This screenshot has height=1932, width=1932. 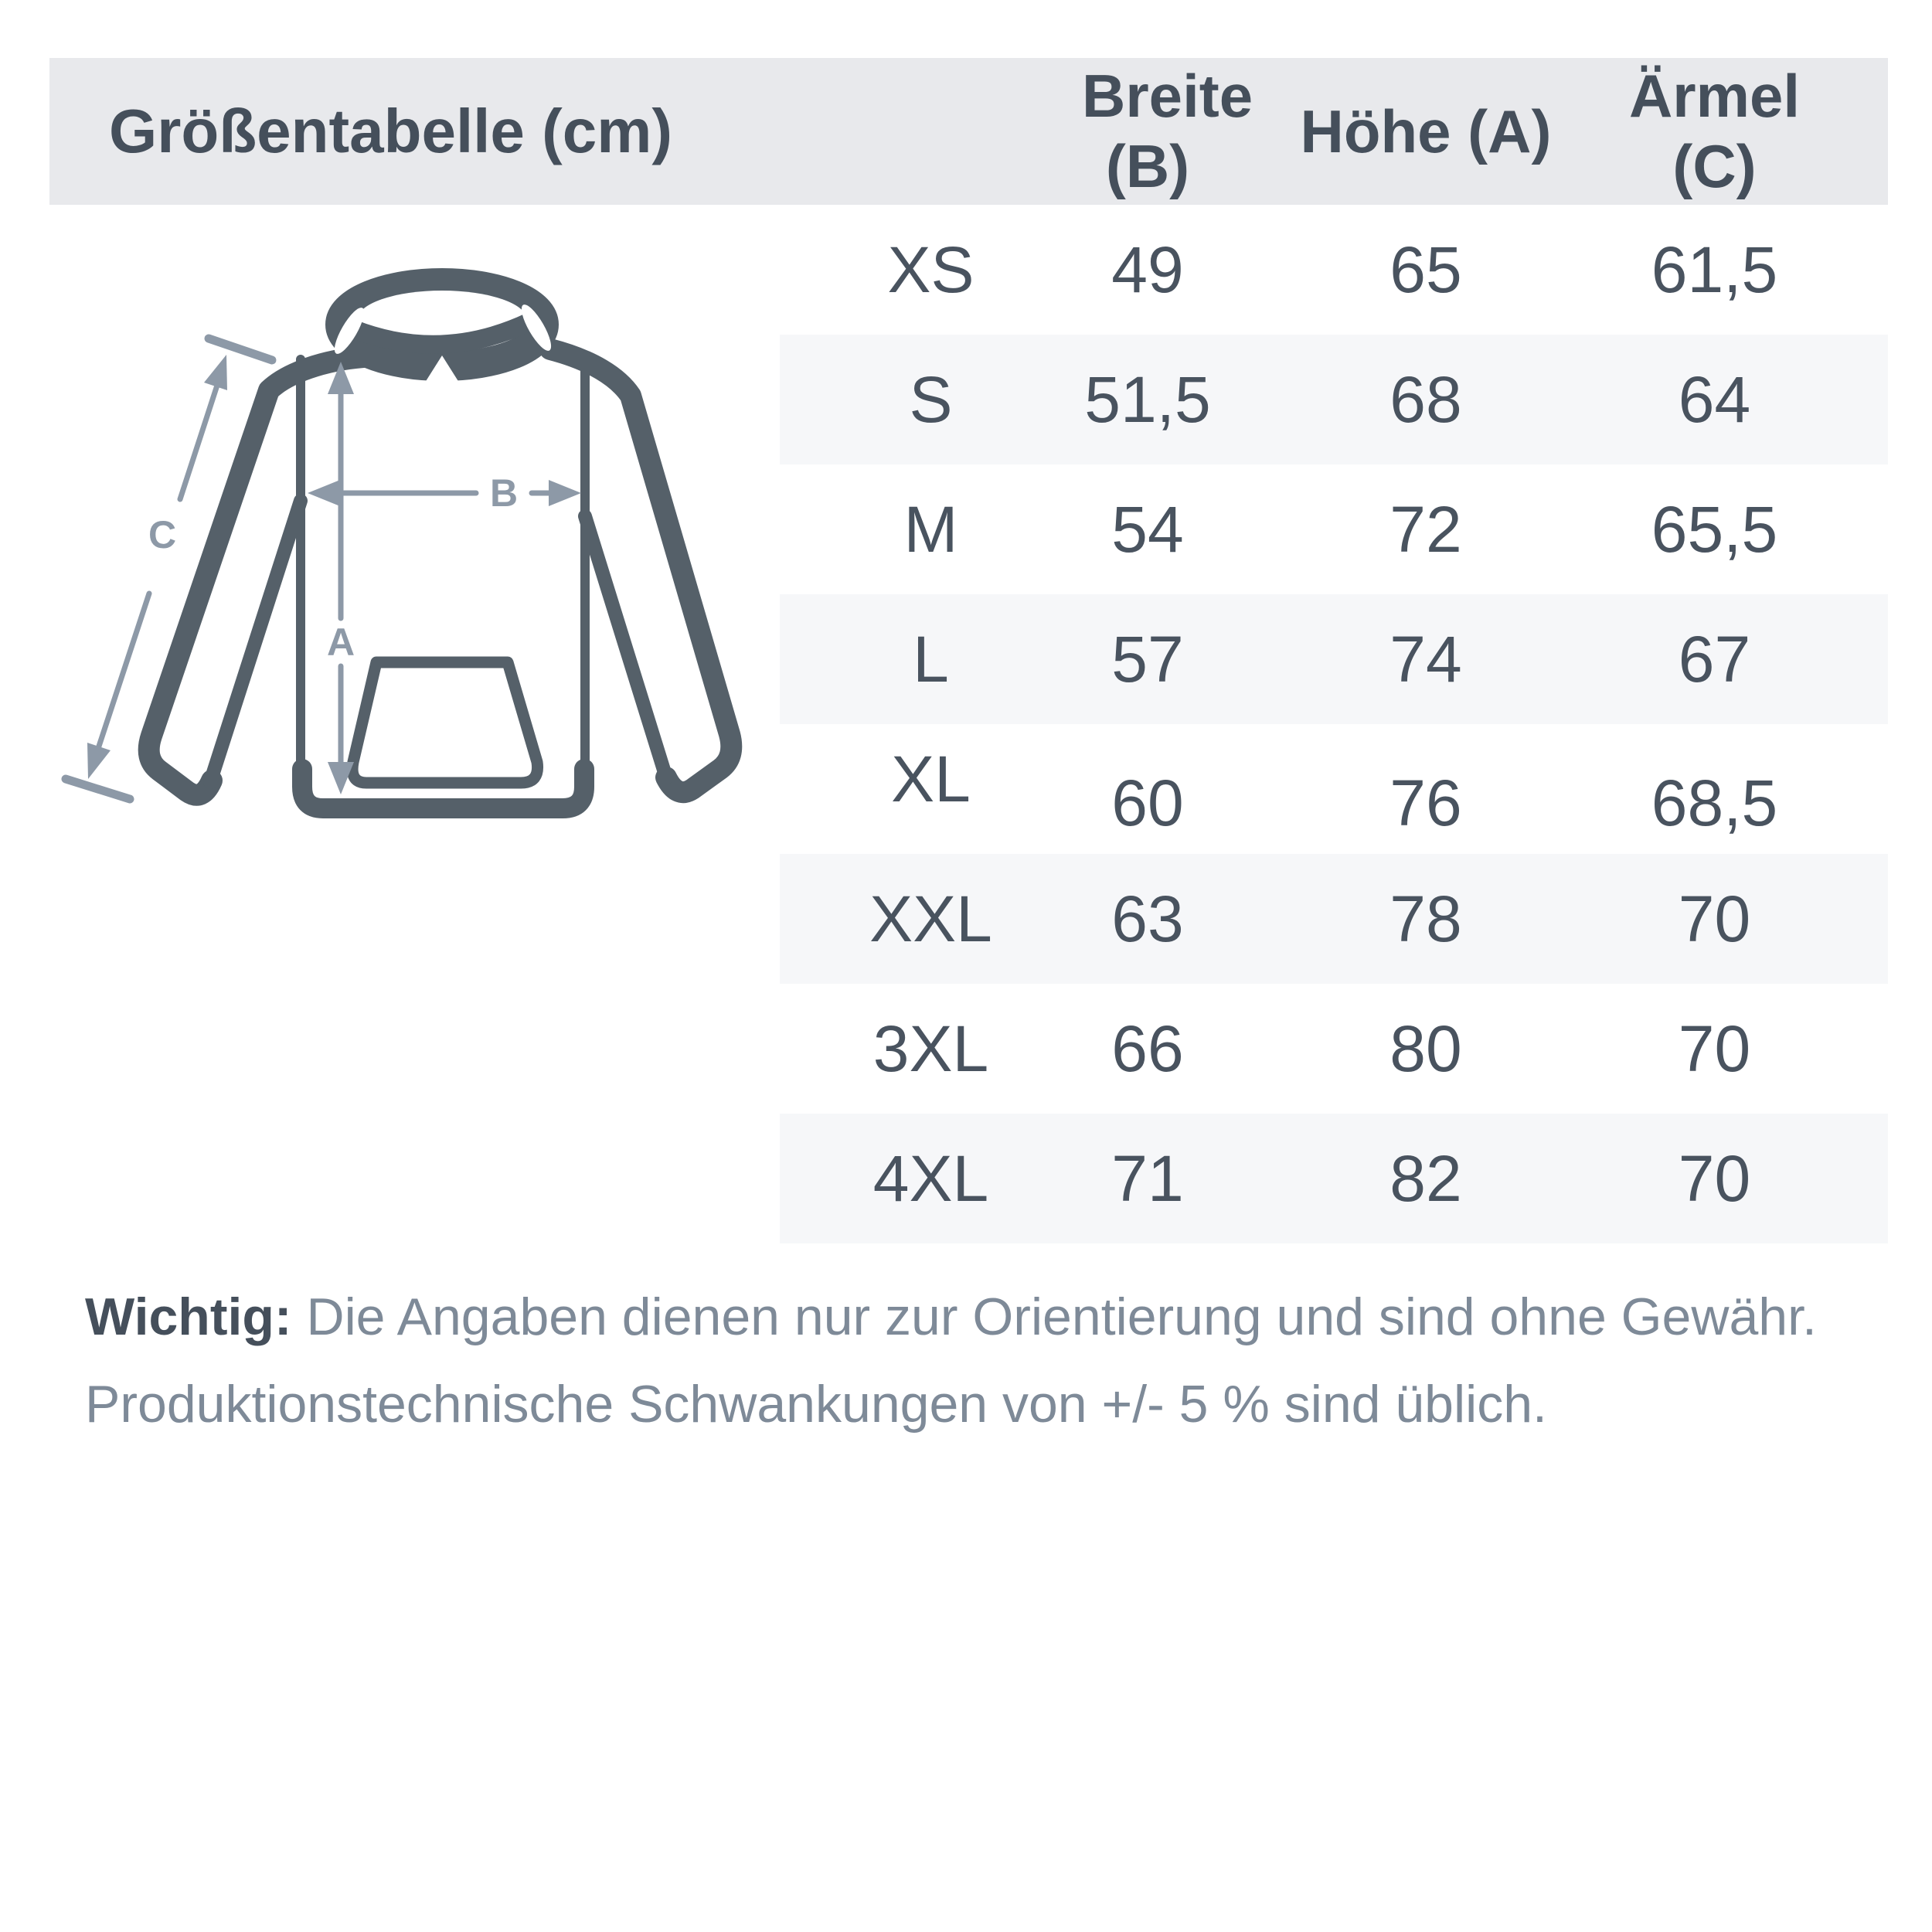 What do you see at coordinates (341, 642) in the screenshot?
I see `dimension-label-a: A` at bounding box center [341, 642].